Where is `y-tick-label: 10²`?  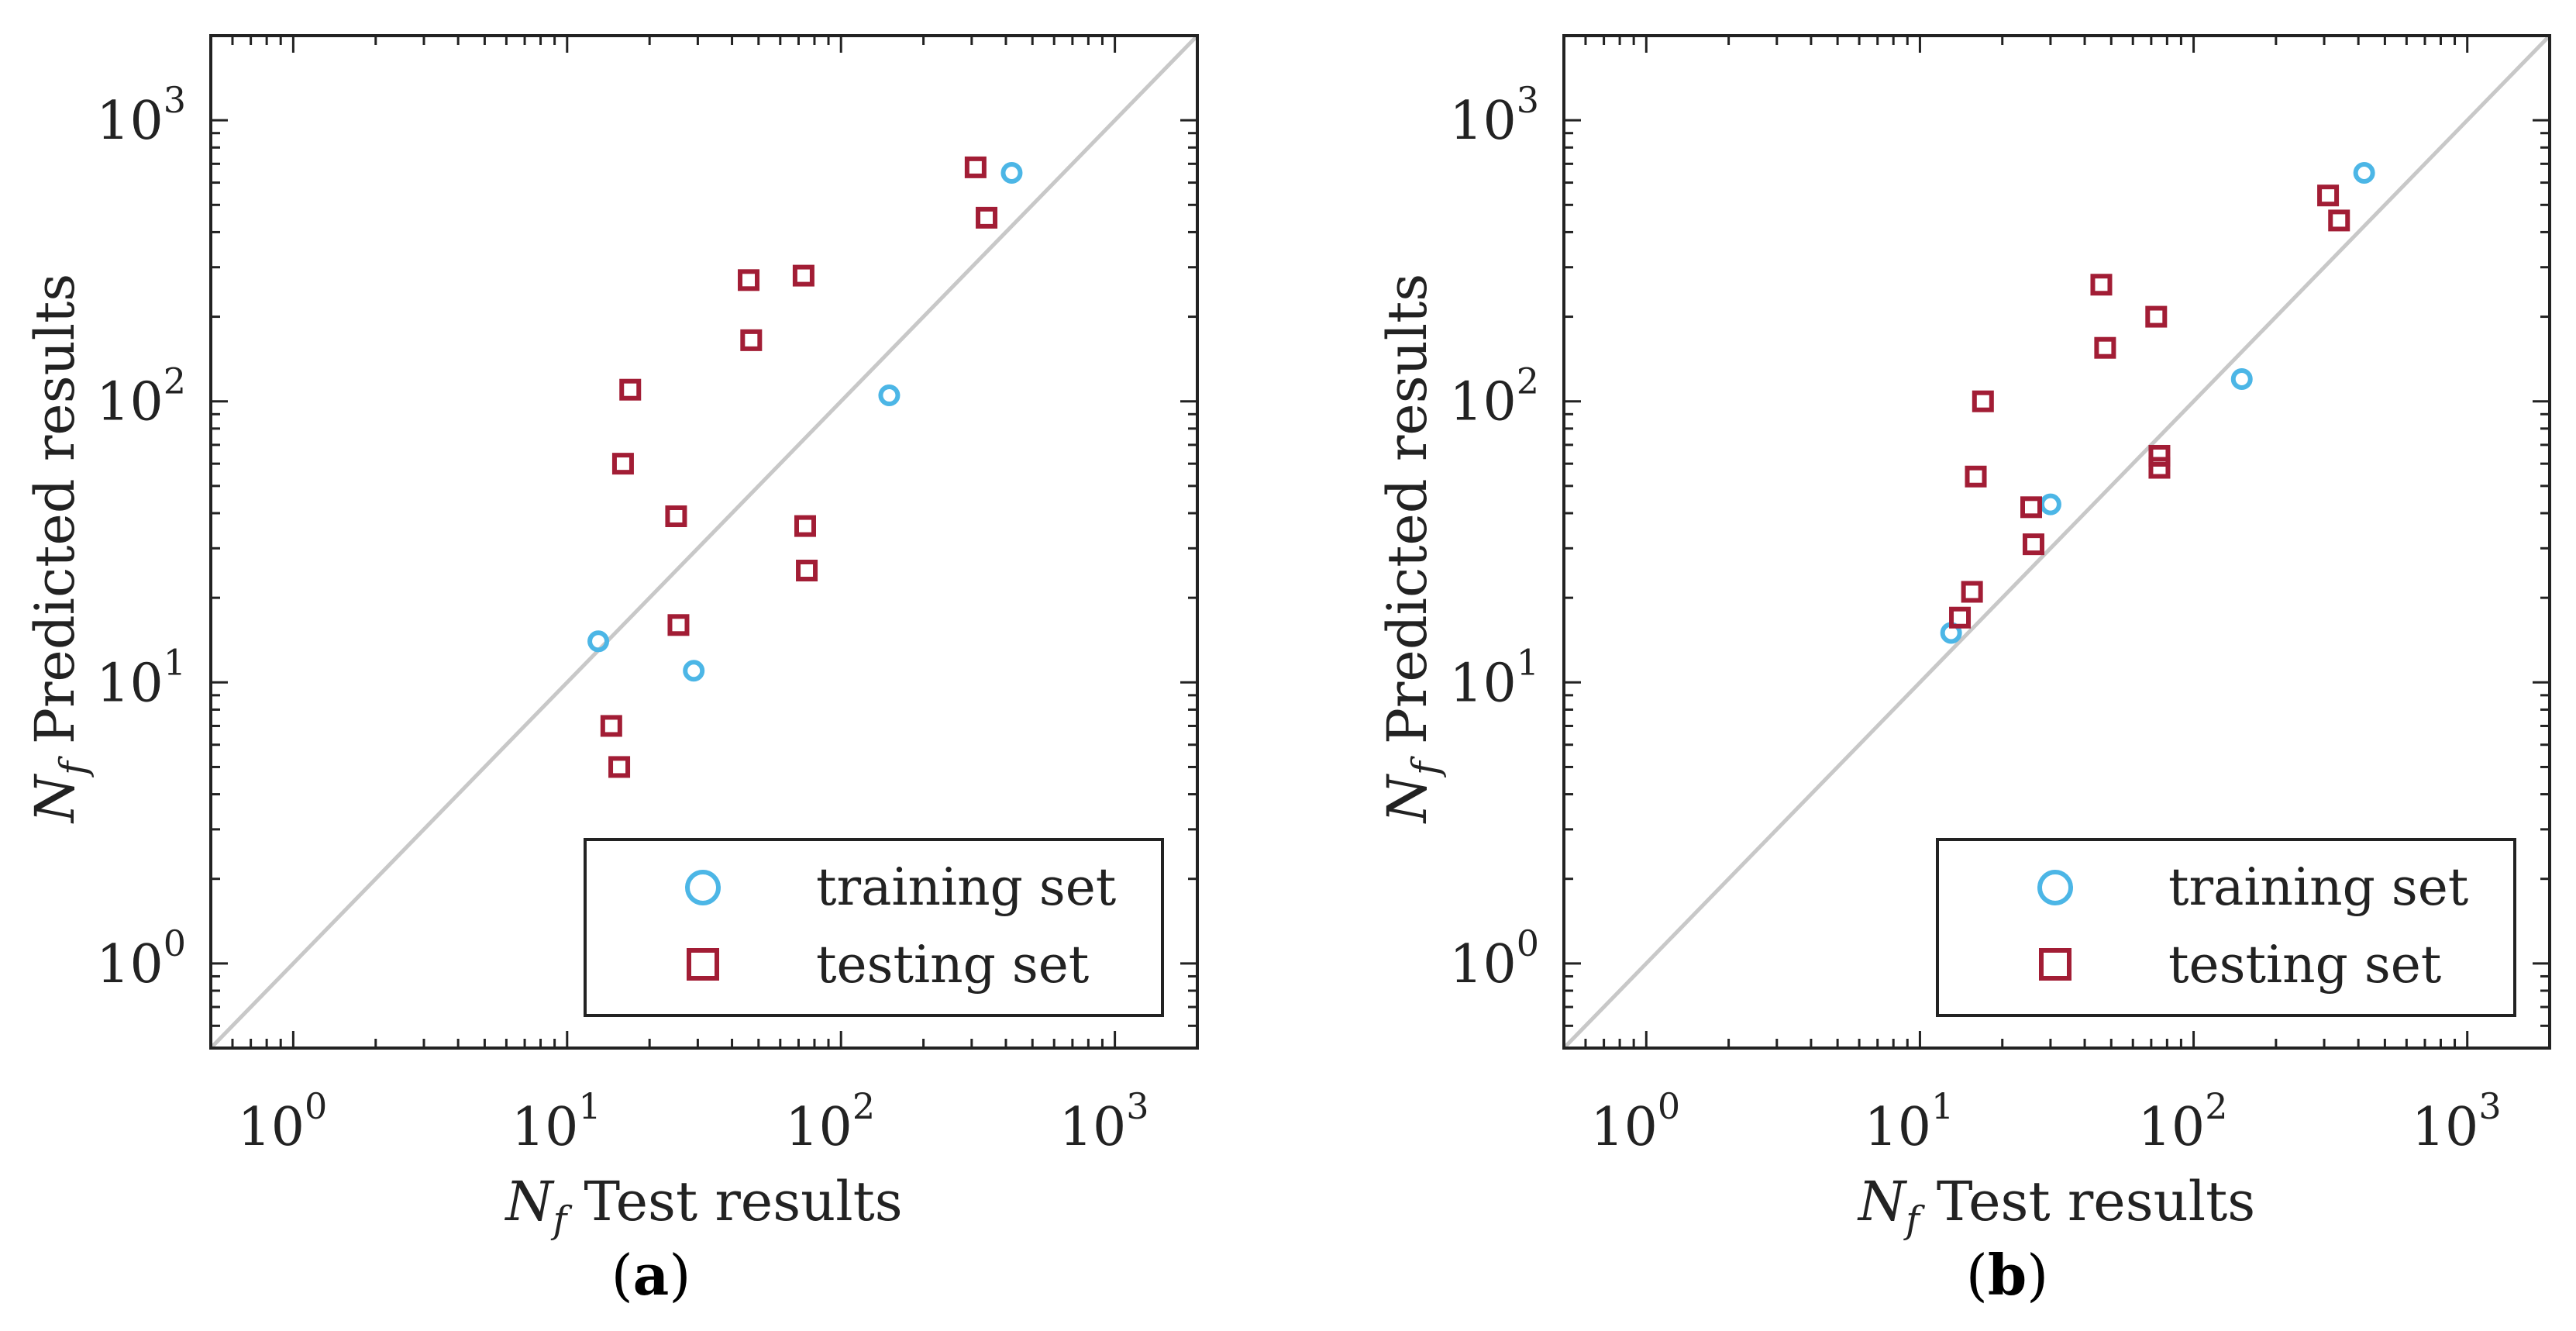 y-tick-label: 10² is located at coordinates (1494, 396).